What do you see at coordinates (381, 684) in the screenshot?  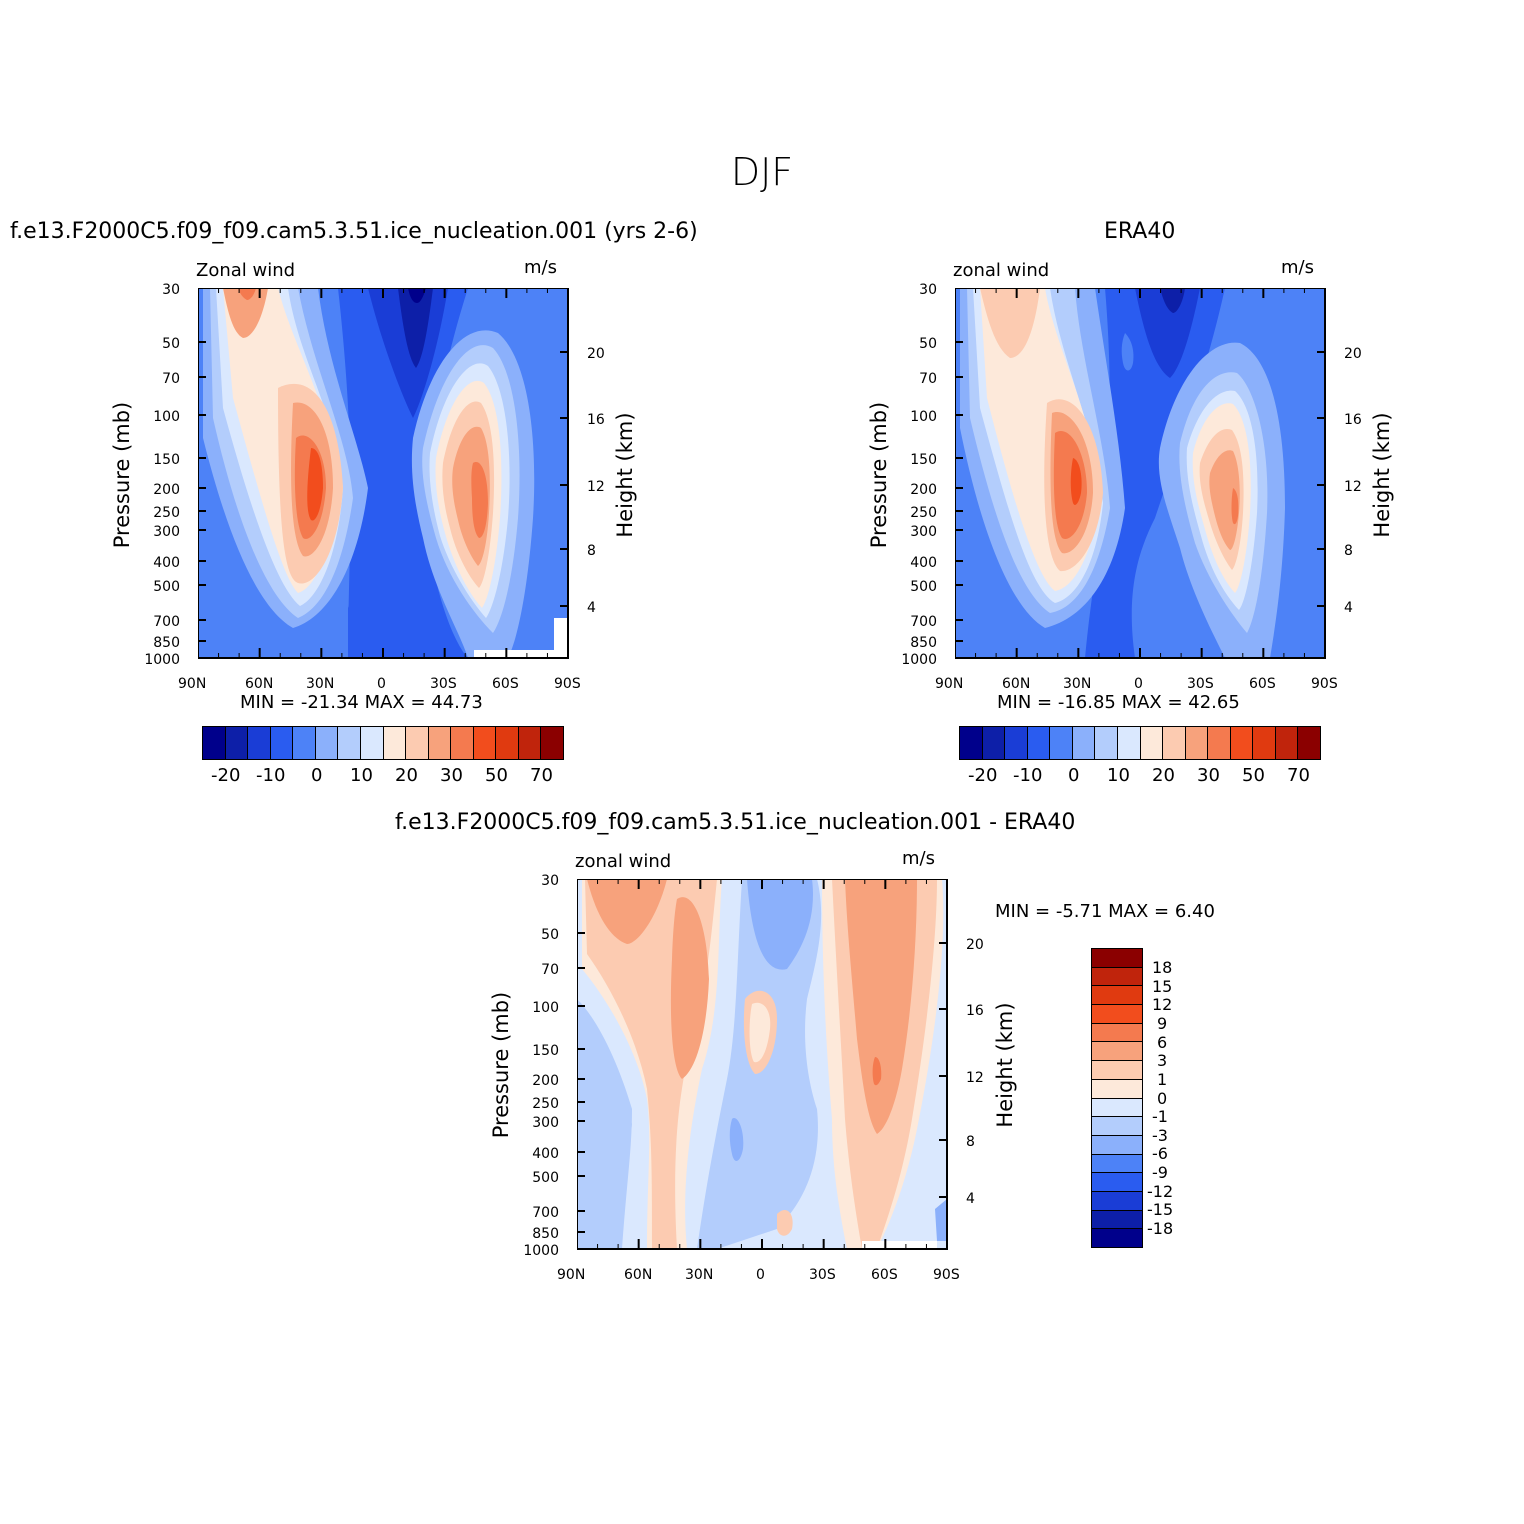 I see `model-xtick-0: 0` at bounding box center [381, 684].